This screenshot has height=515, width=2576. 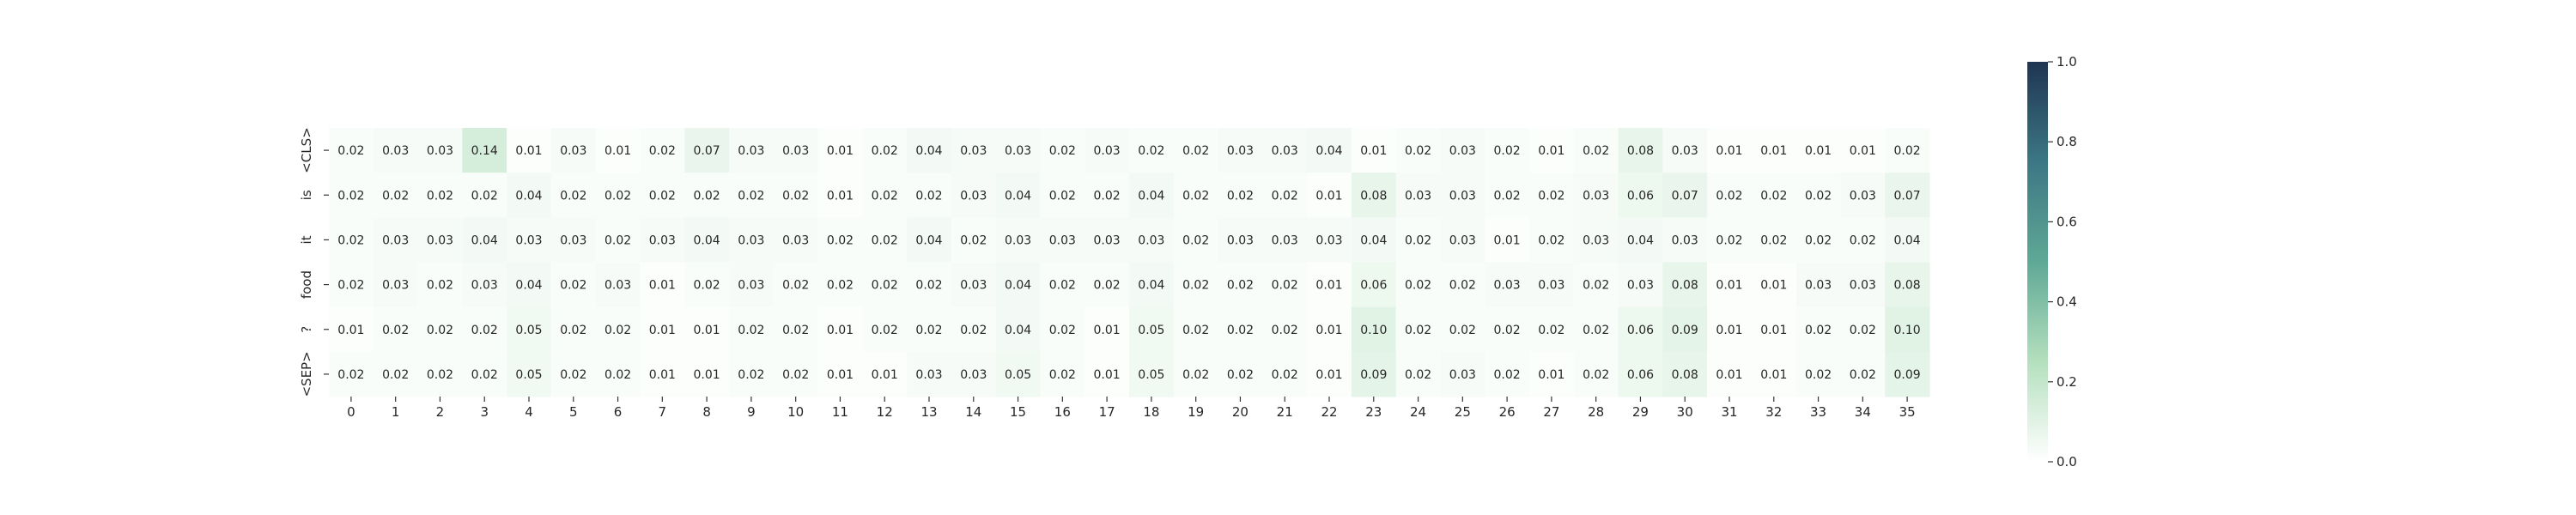 I want to click on x-tick-label: 30, so click(x=1685, y=412).